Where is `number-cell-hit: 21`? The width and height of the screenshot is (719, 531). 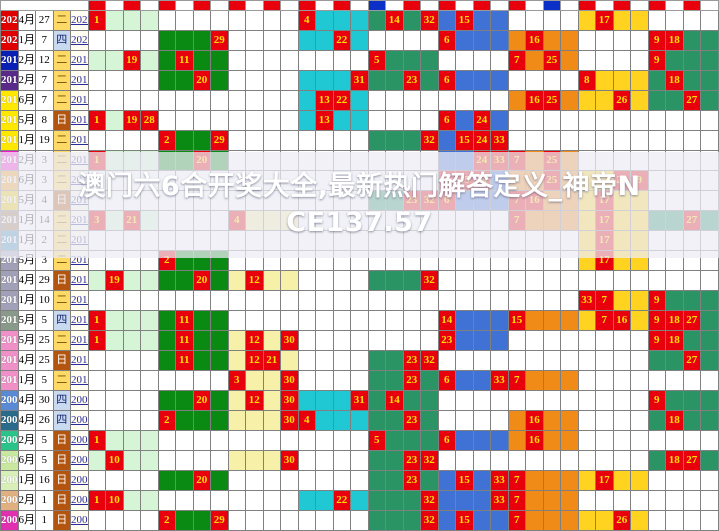 number-cell-hit: 21 is located at coordinates (271, 360).